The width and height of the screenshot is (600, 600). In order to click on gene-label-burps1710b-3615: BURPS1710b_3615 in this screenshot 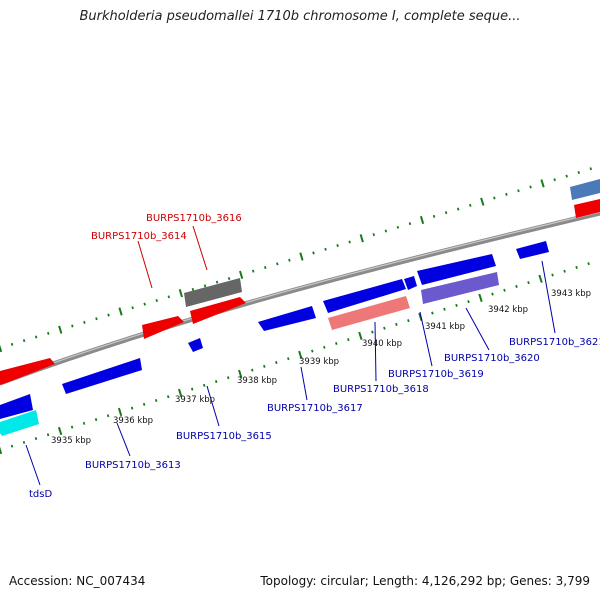, I will do `click(224, 436)`.